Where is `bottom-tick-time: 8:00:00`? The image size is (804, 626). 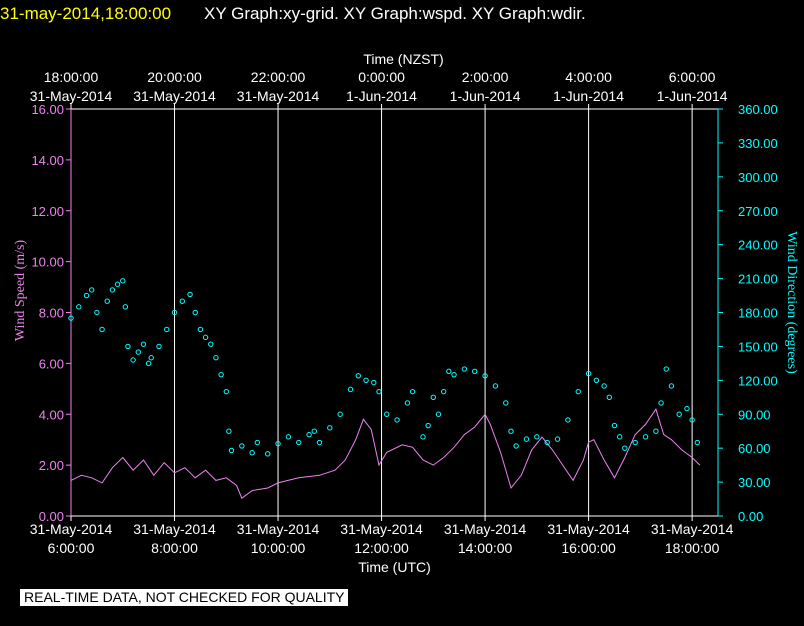 bottom-tick-time: 8:00:00 is located at coordinates (174, 548).